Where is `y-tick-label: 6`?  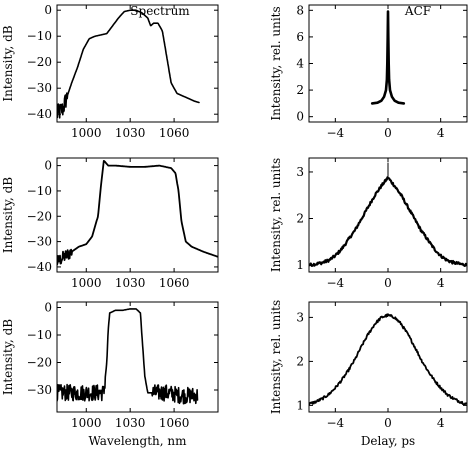
y-tick-label: 6 is located at coordinates (300, 37).